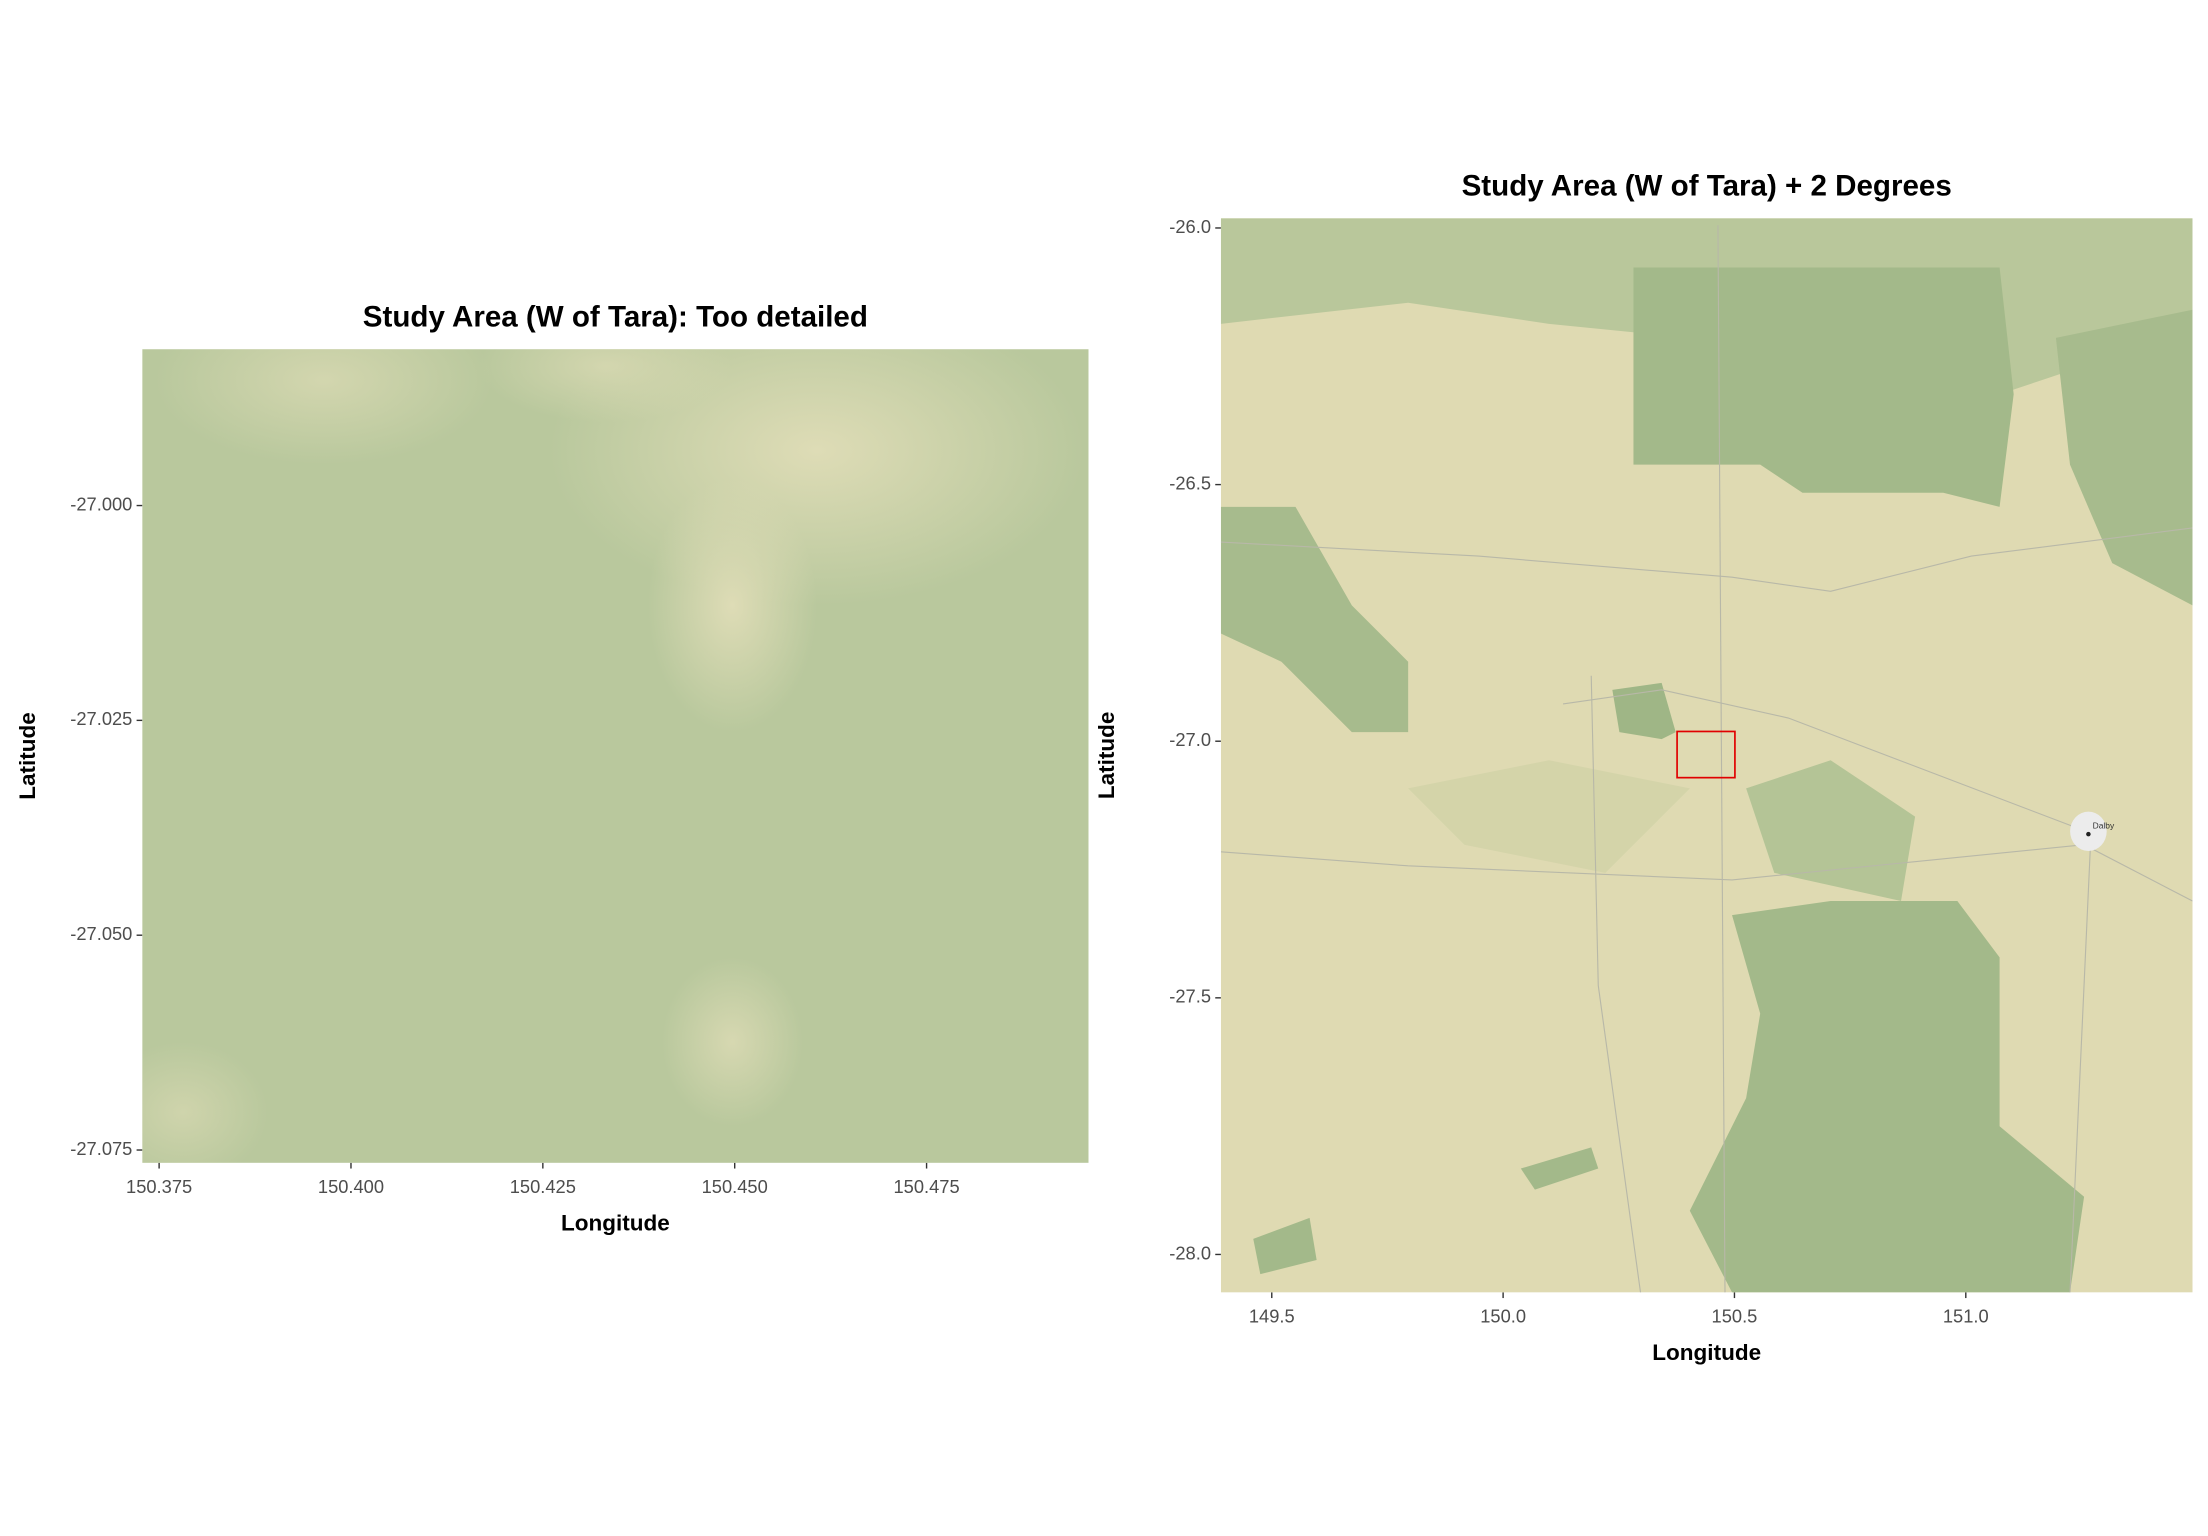 The image size is (2208, 1536). What do you see at coordinates (1190, 996) in the screenshot?
I see `y-tick-label: -27.5` at bounding box center [1190, 996].